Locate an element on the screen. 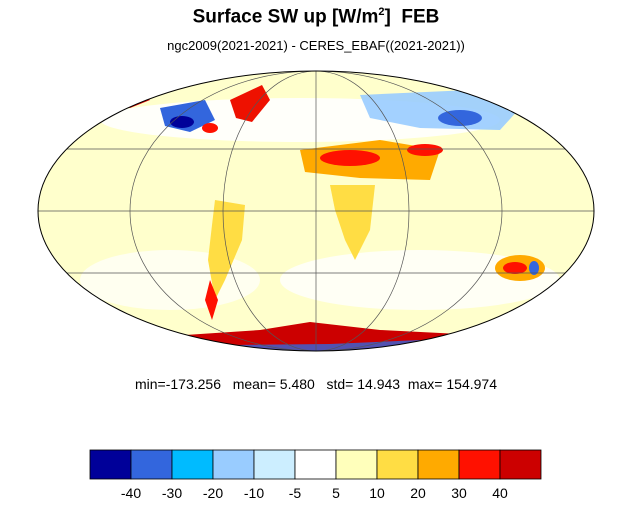  stat-std-label: std= is located at coordinates (340, 384).